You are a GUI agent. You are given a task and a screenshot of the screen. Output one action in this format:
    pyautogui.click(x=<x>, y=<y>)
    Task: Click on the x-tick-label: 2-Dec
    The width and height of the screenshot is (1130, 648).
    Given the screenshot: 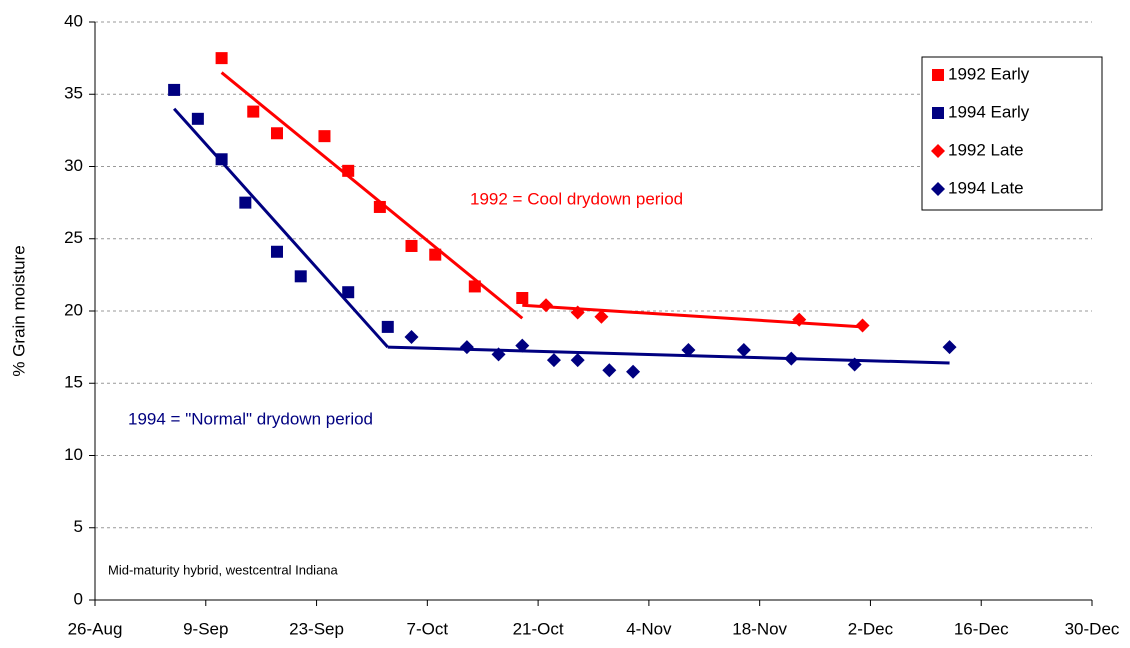 What is the action you would take?
    pyautogui.click(x=871, y=628)
    